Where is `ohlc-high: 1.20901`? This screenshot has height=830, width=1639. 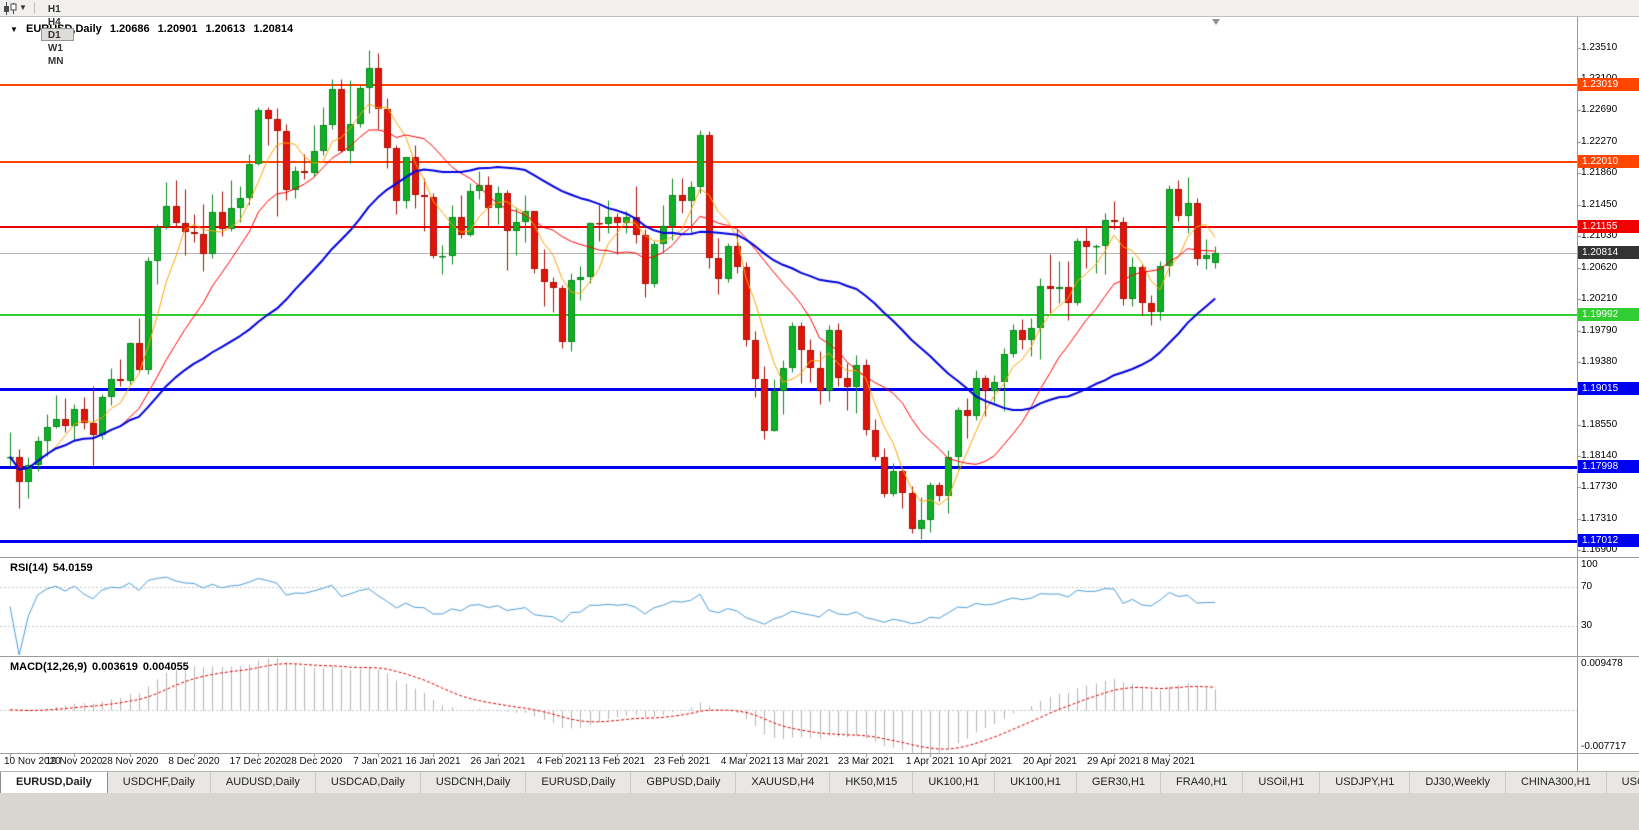
ohlc-high: 1.20901 is located at coordinates (177, 29).